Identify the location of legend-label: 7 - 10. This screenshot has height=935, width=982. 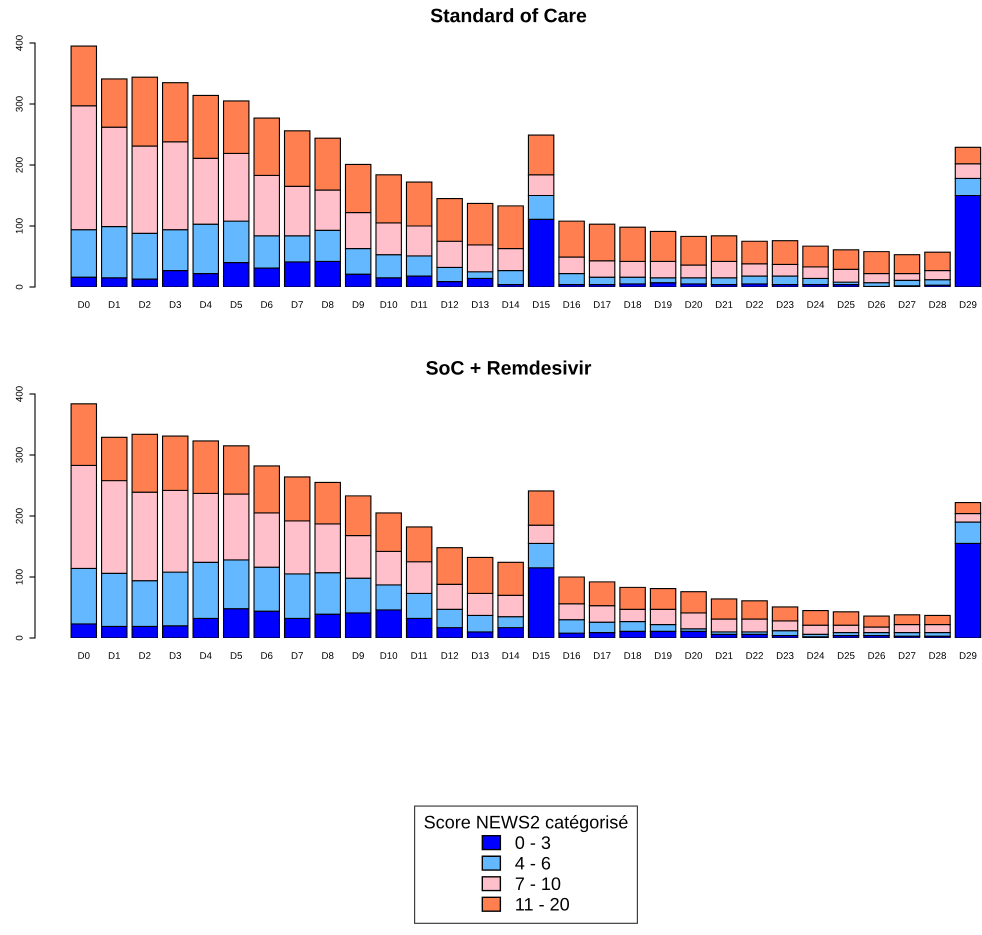
(538, 883).